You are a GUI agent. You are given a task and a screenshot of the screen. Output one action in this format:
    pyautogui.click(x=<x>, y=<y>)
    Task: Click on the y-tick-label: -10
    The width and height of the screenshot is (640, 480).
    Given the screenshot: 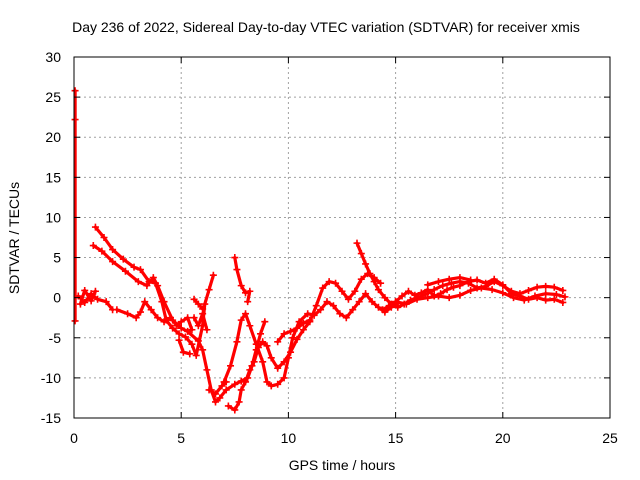 What is the action you would take?
    pyautogui.click(x=51, y=378)
    